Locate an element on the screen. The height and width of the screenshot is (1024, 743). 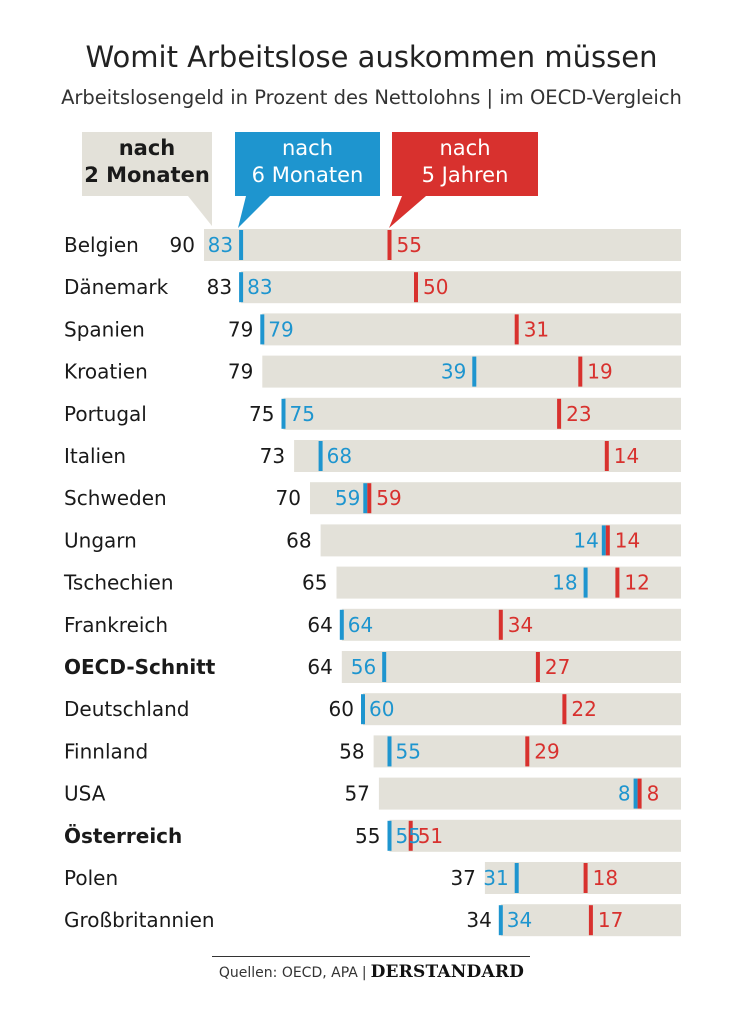
value-6-monate: 34 is located at coordinates (519, 920).